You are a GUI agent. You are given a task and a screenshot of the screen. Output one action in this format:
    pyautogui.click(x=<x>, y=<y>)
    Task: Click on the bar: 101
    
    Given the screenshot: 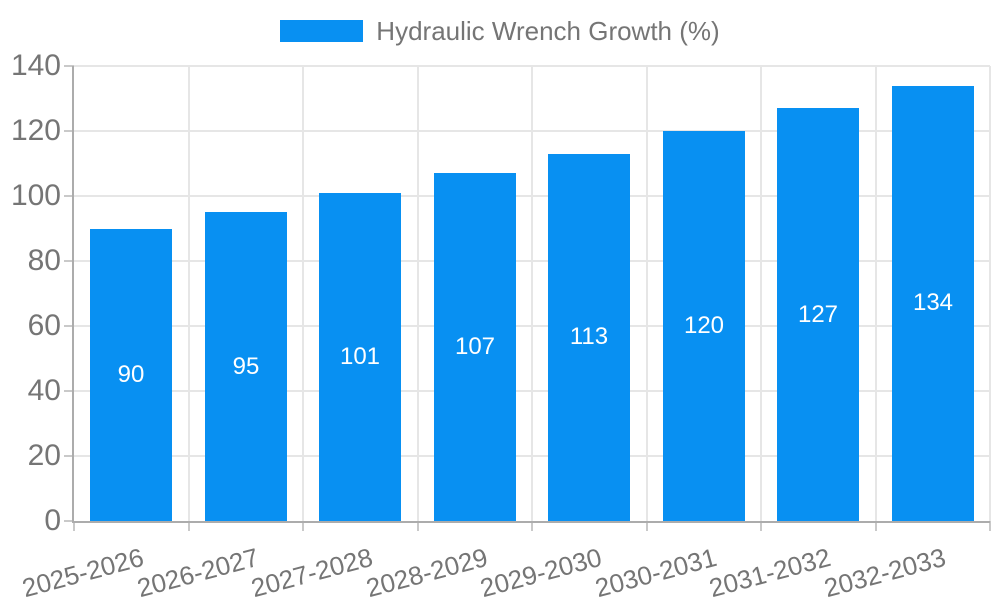 What is the action you would take?
    pyautogui.click(x=360, y=356)
    